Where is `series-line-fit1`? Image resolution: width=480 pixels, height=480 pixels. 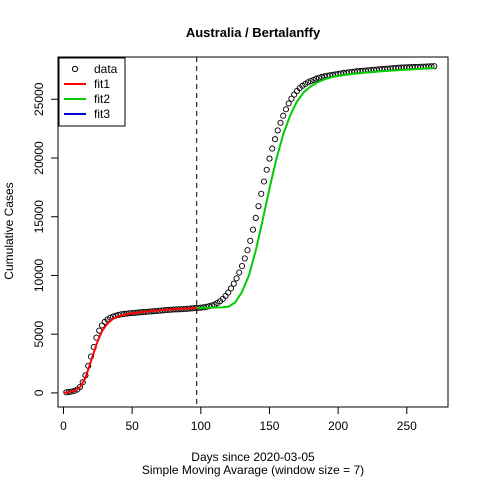
series-line-fit1 is located at coordinates (130, 350).